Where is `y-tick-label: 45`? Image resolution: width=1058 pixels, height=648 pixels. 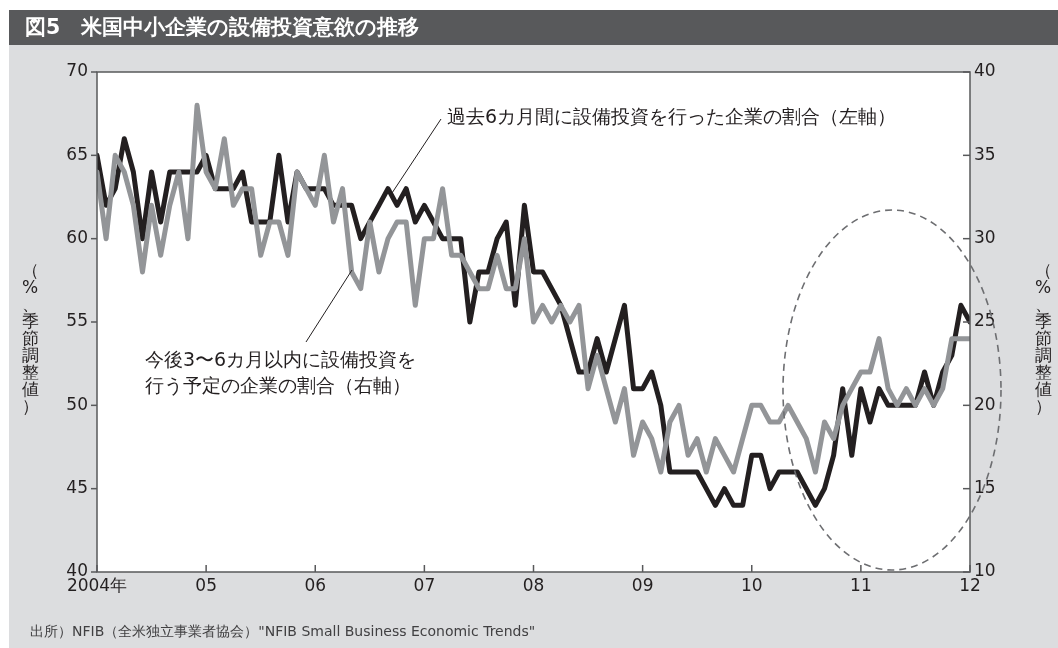
y-tick-label: 45 is located at coordinates (77, 487).